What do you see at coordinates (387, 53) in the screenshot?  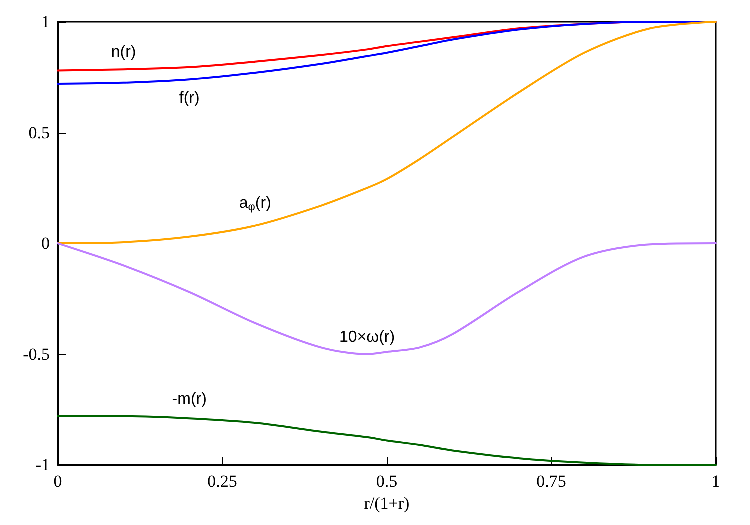 I see `line-series` at bounding box center [387, 53].